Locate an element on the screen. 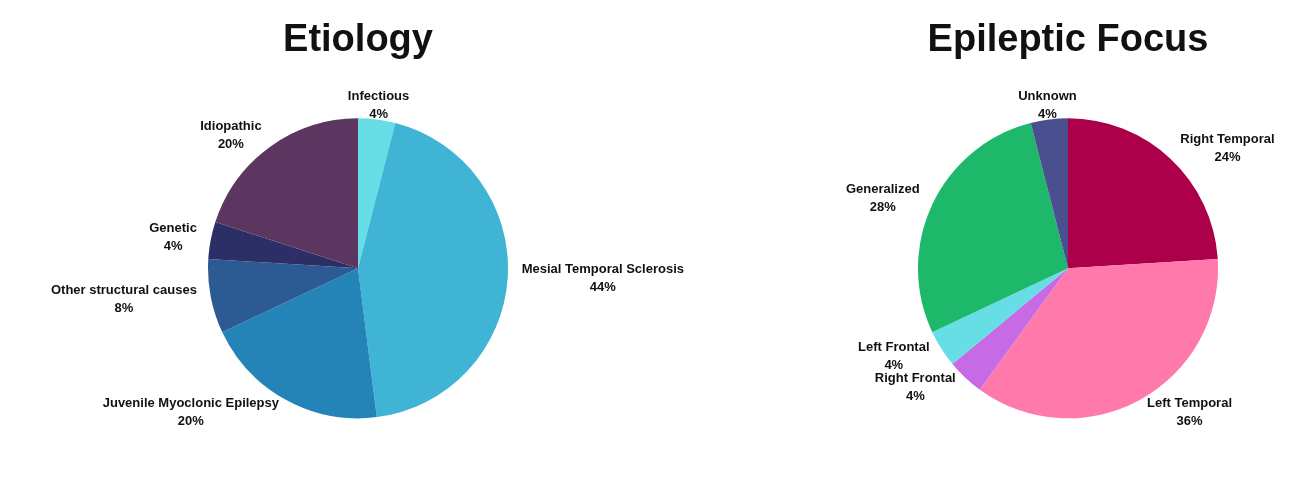  slice-label: Unknown is located at coordinates (1047, 96).